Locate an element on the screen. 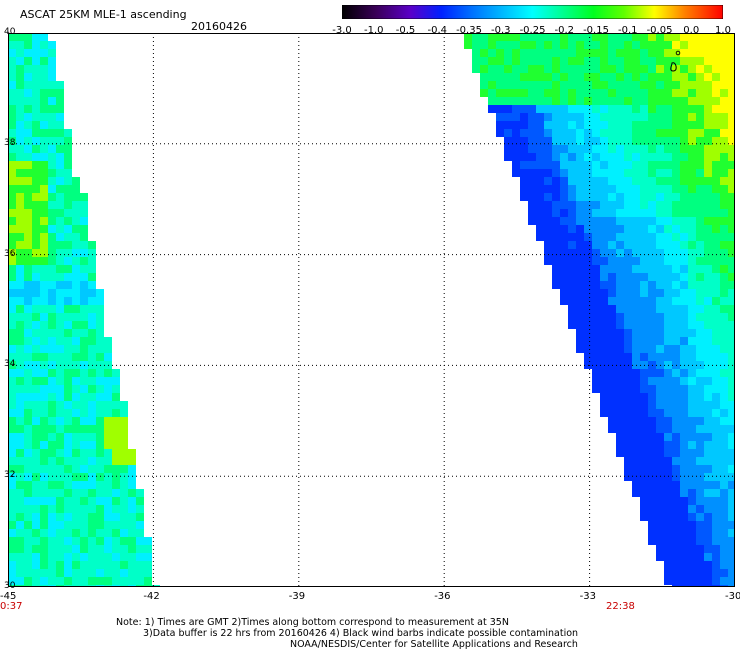 The height and width of the screenshot is (650, 740). colorbar-tick-label: -0.2 is located at coordinates (564, 30).